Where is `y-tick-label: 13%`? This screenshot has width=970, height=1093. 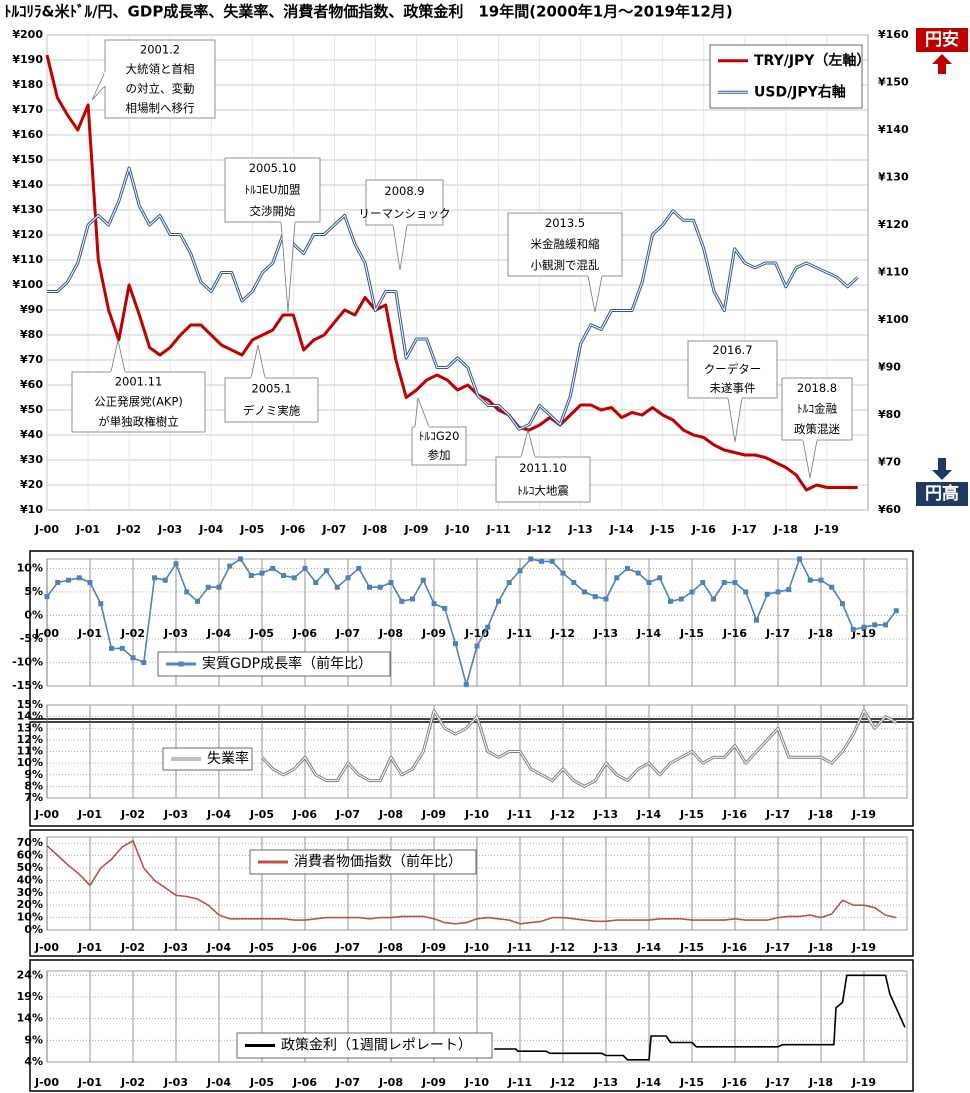 y-tick-label: 13% is located at coordinates (30, 727).